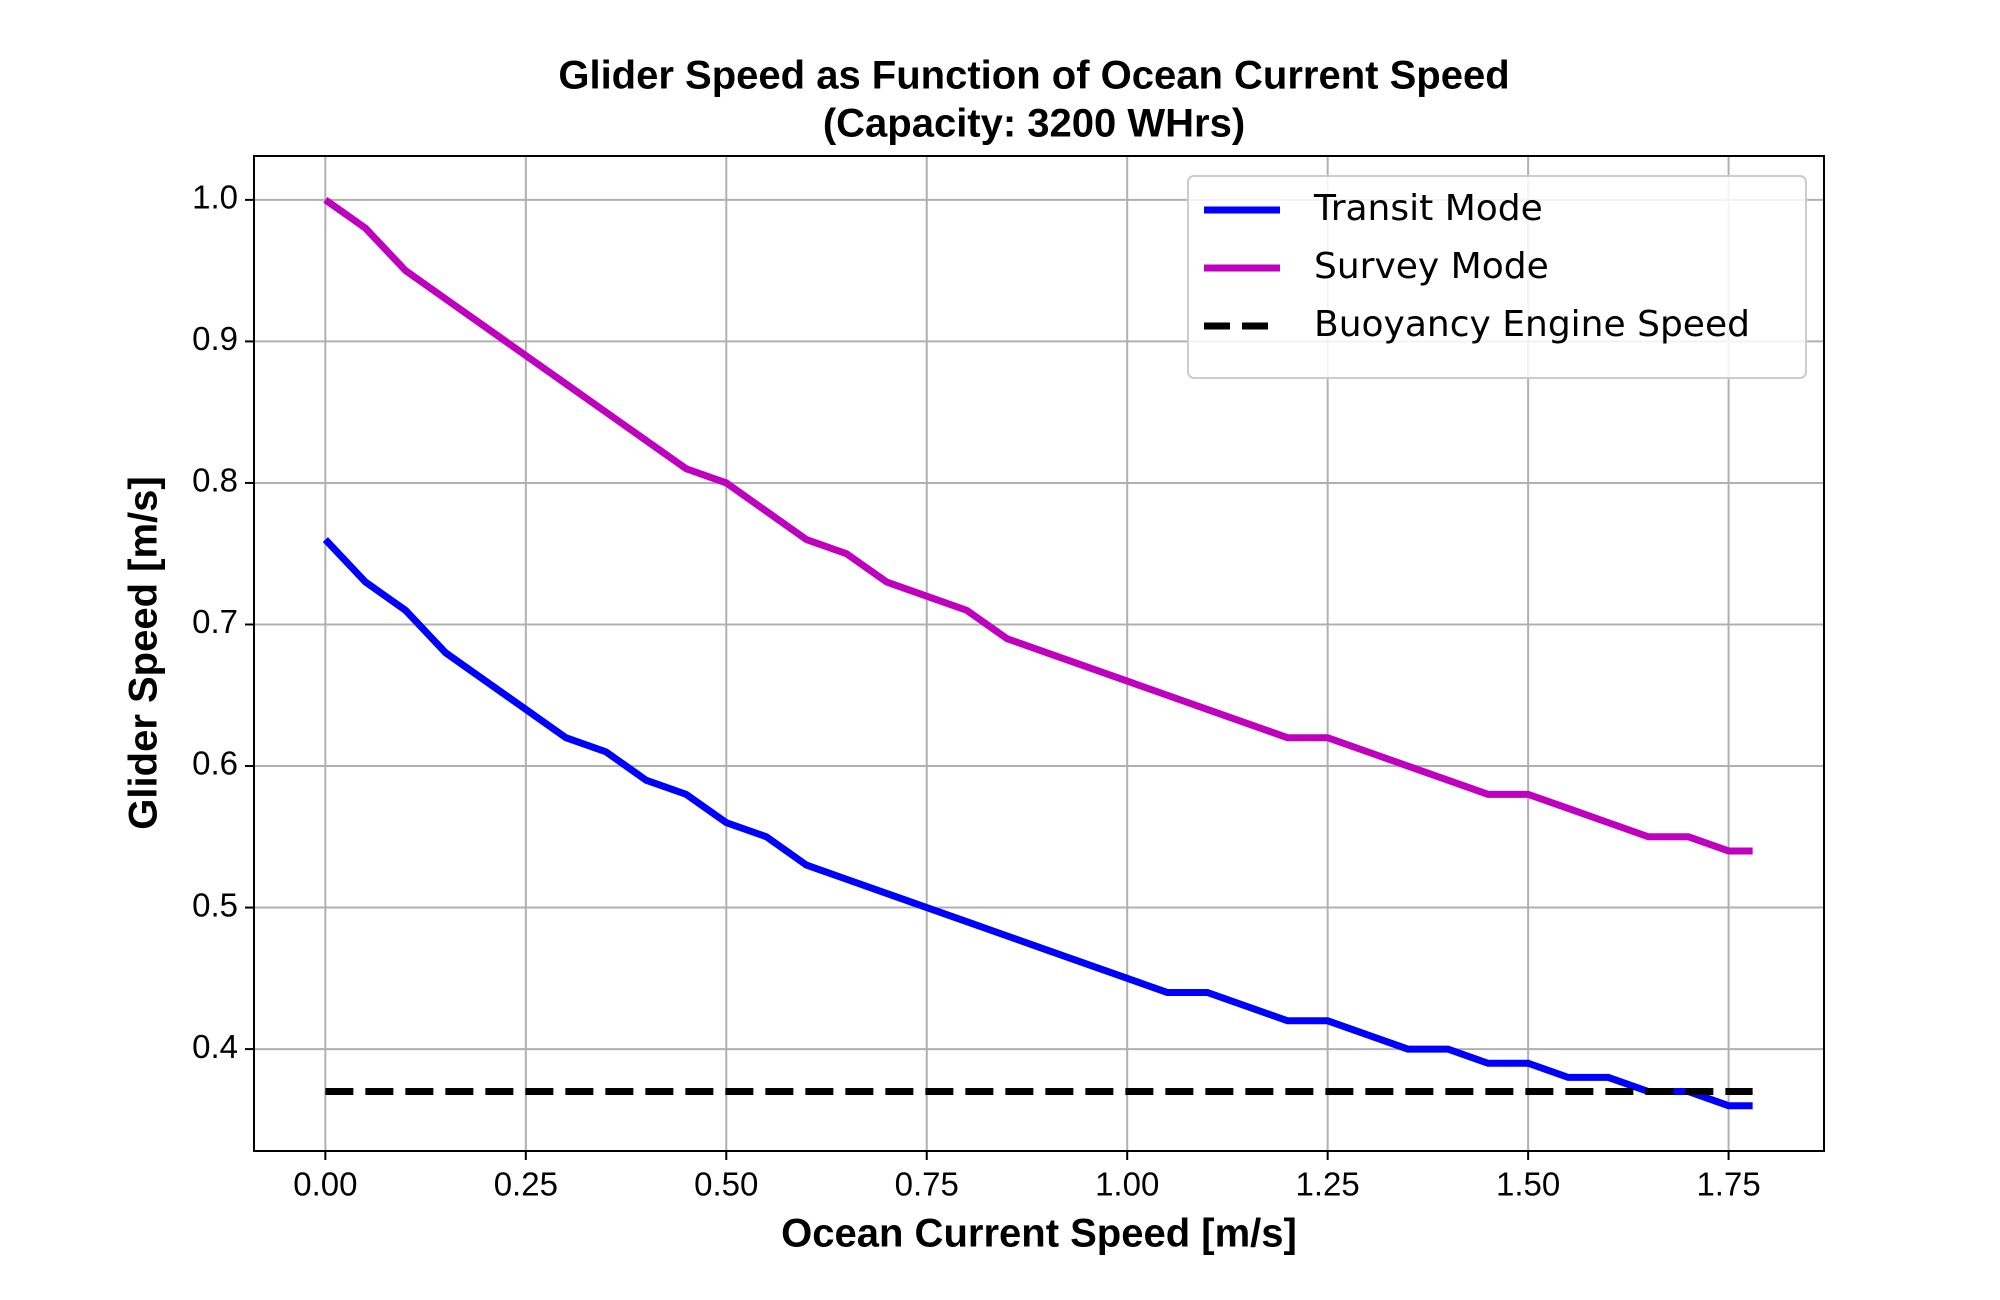 The height and width of the screenshot is (1300, 2000). What do you see at coordinates (1039, 1234) in the screenshot?
I see `x-axis-label: Ocean Current Speed [m/s]` at bounding box center [1039, 1234].